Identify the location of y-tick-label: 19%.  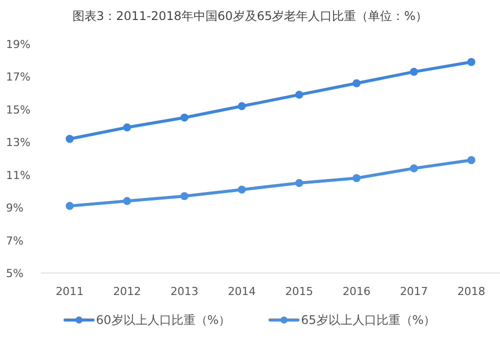
(18, 44).